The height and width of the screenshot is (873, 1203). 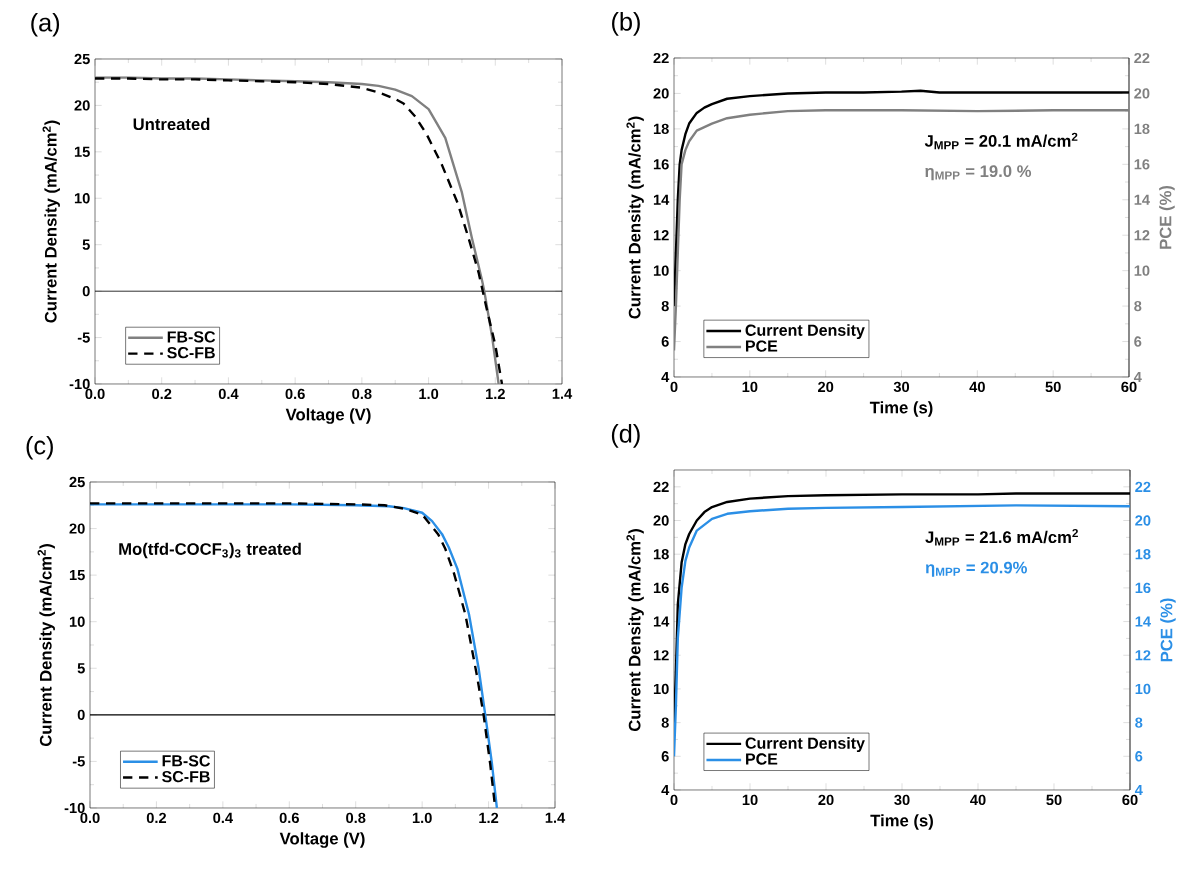 I want to click on y-tick-label: 15, so click(x=82, y=151).